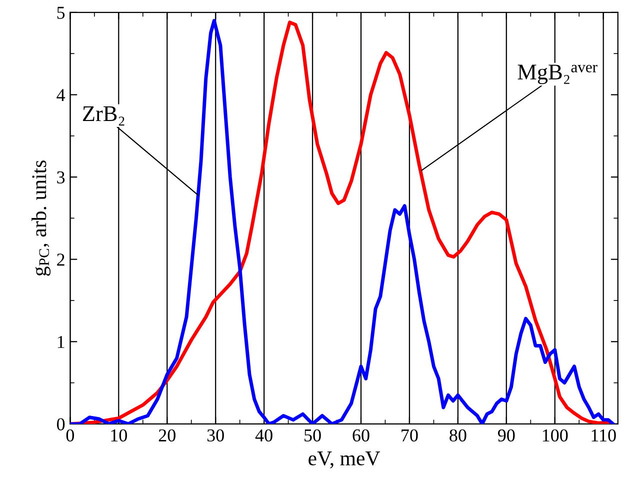 The image size is (621, 497). I want to click on x-tick-label: 20, so click(167, 435).